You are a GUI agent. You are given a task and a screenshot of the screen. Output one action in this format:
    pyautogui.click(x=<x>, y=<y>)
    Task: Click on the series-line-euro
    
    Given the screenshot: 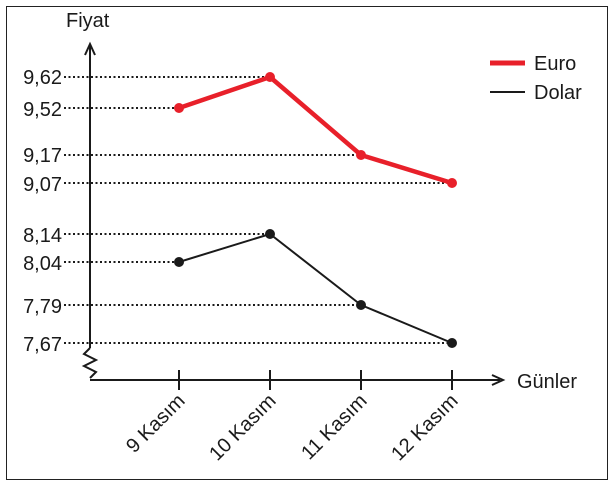 What is the action you would take?
    pyautogui.click(x=315, y=130)
    